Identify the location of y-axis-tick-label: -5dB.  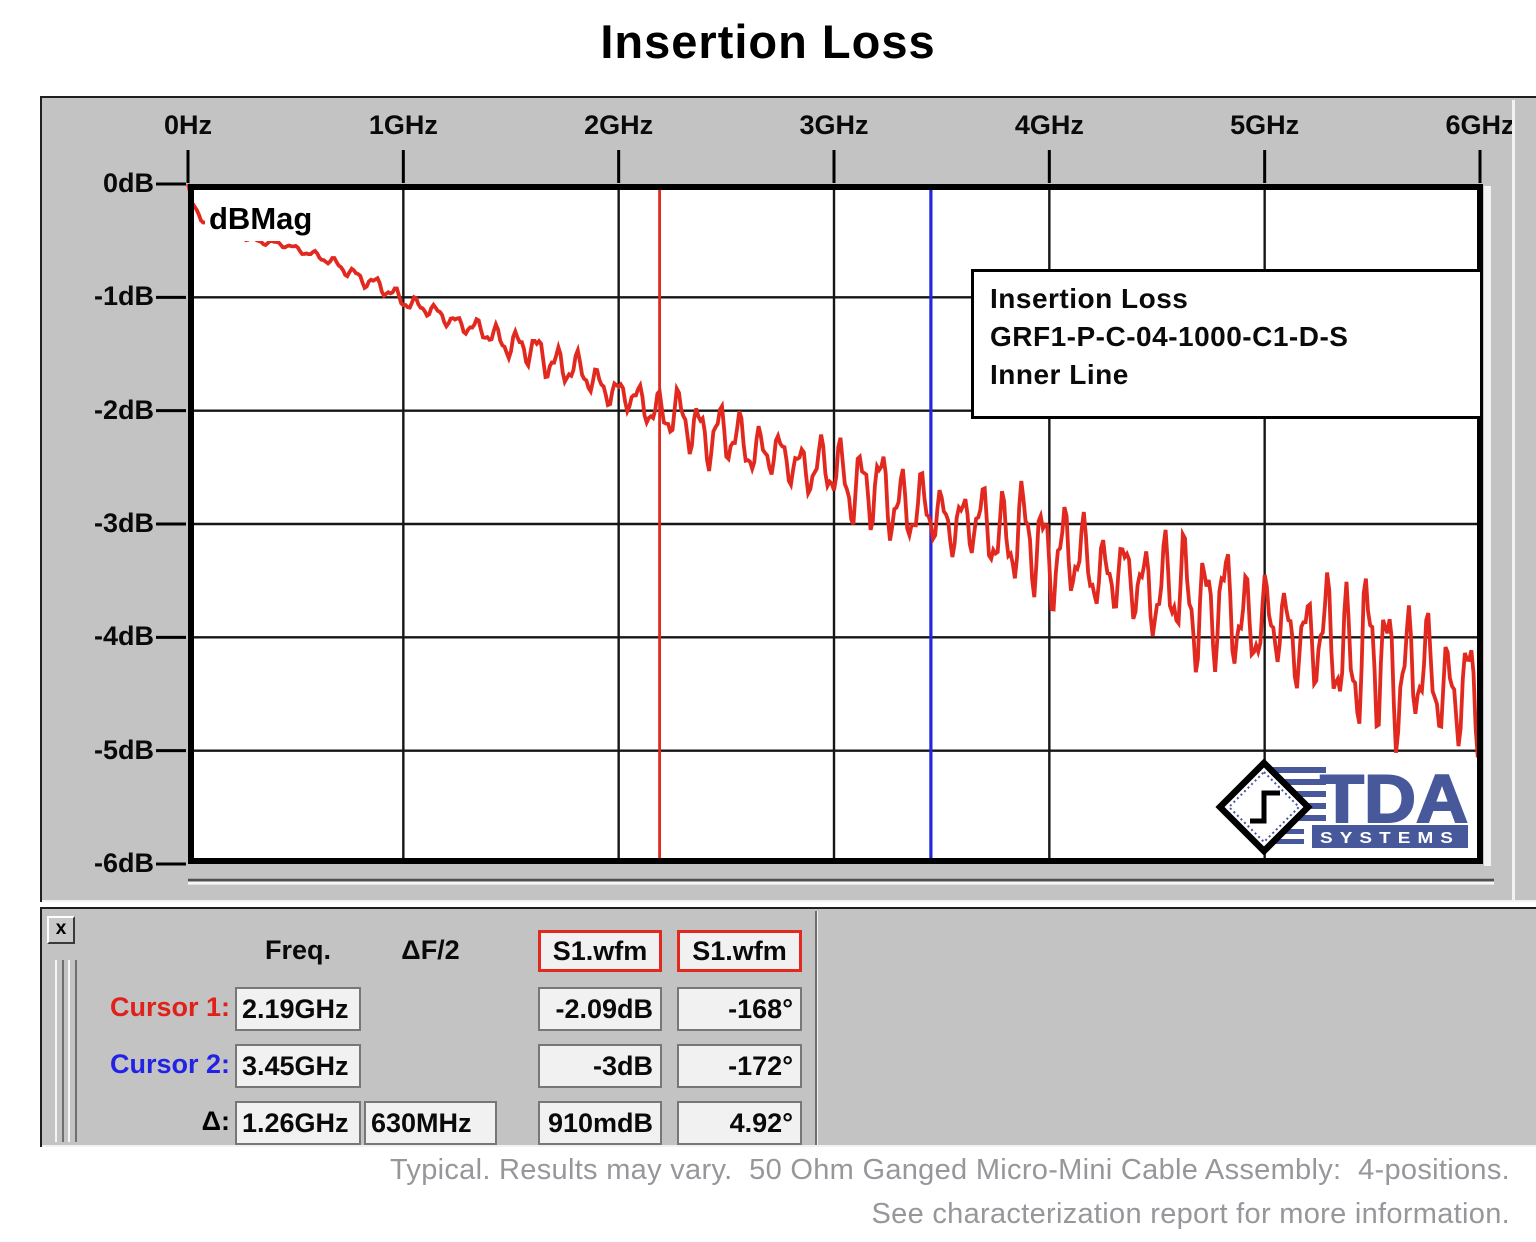
(124, 749).